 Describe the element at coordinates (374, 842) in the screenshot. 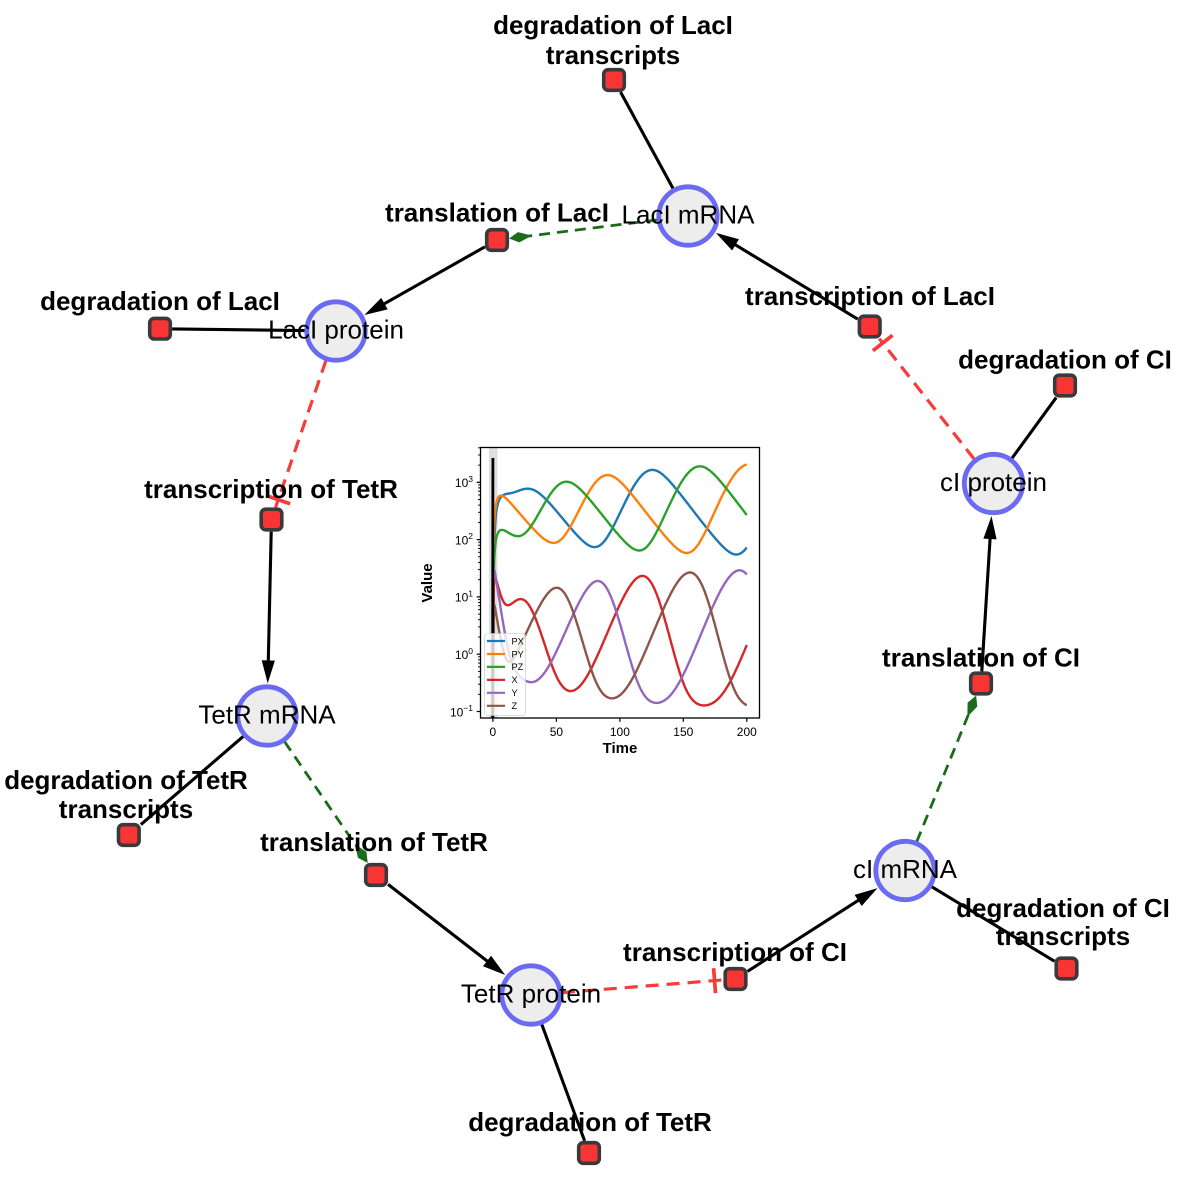

I see `svg-text: translation of TetR` at that location.